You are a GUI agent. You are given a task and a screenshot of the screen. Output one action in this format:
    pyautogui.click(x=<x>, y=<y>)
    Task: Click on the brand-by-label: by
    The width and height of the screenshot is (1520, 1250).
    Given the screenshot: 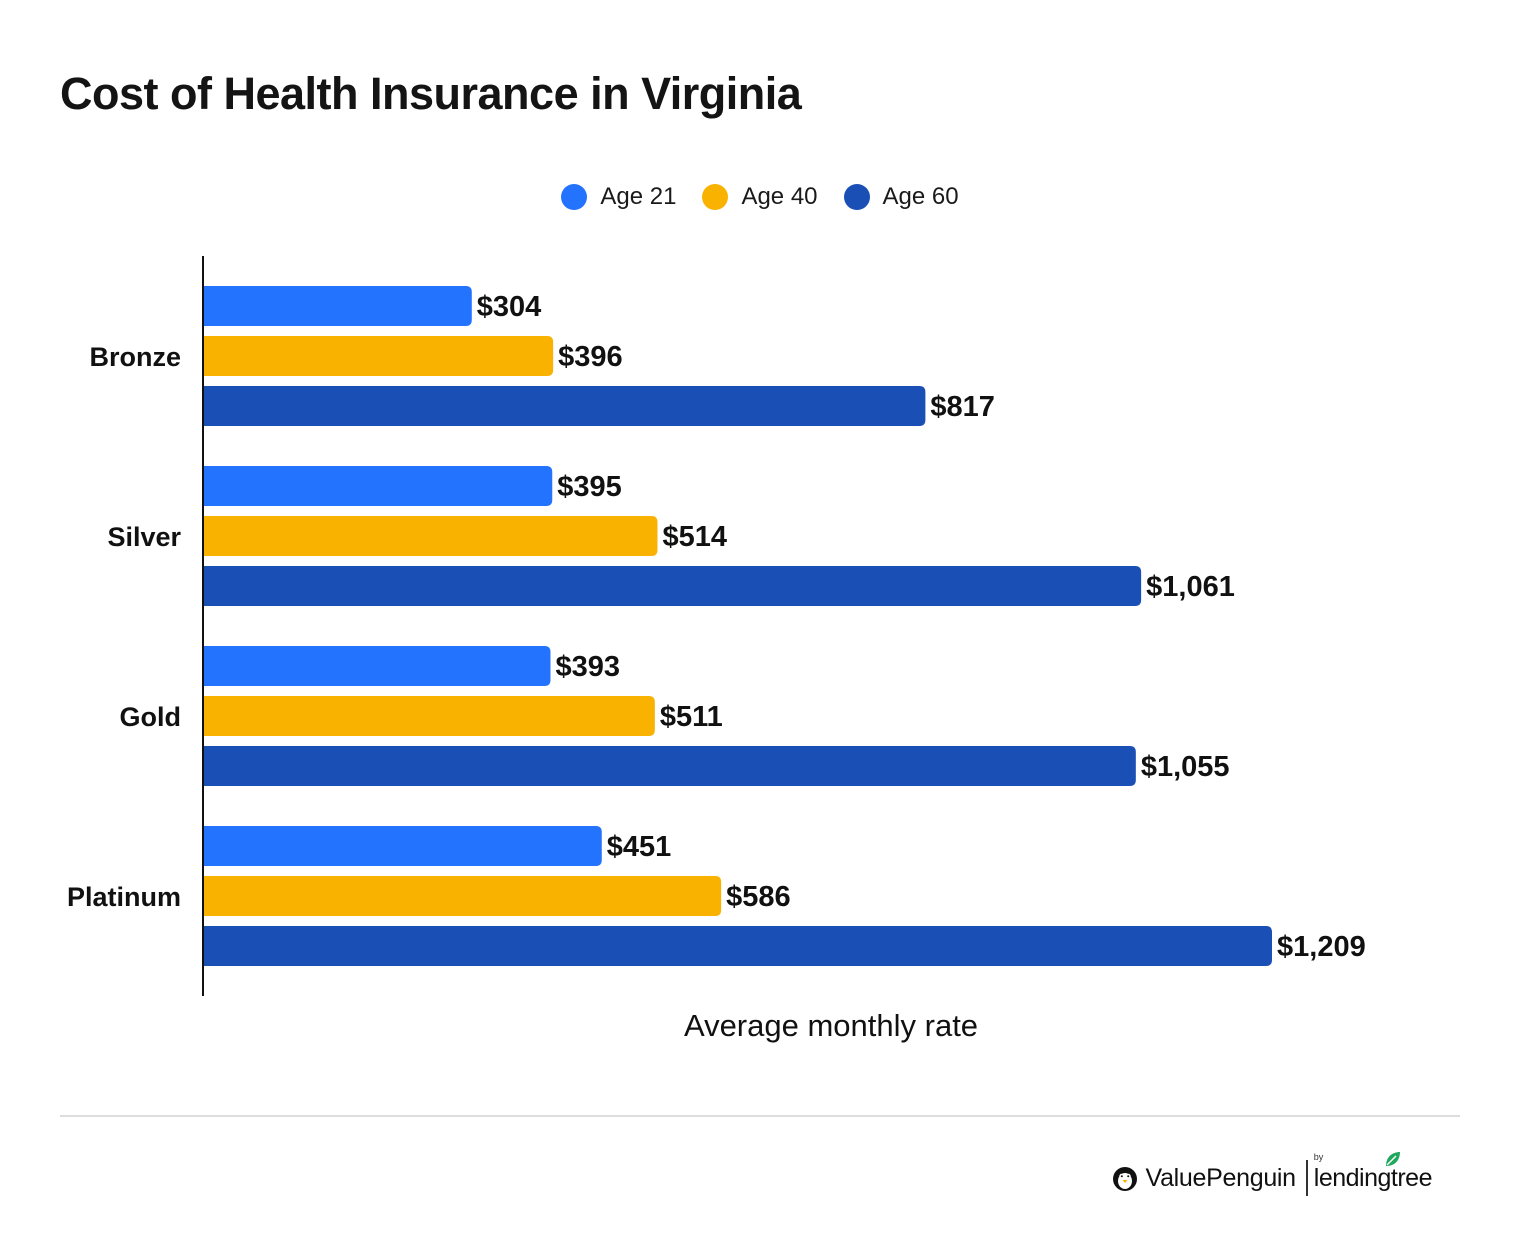 What is the action you would take?
    pyautogui.click(x=1318, y=1156)
    